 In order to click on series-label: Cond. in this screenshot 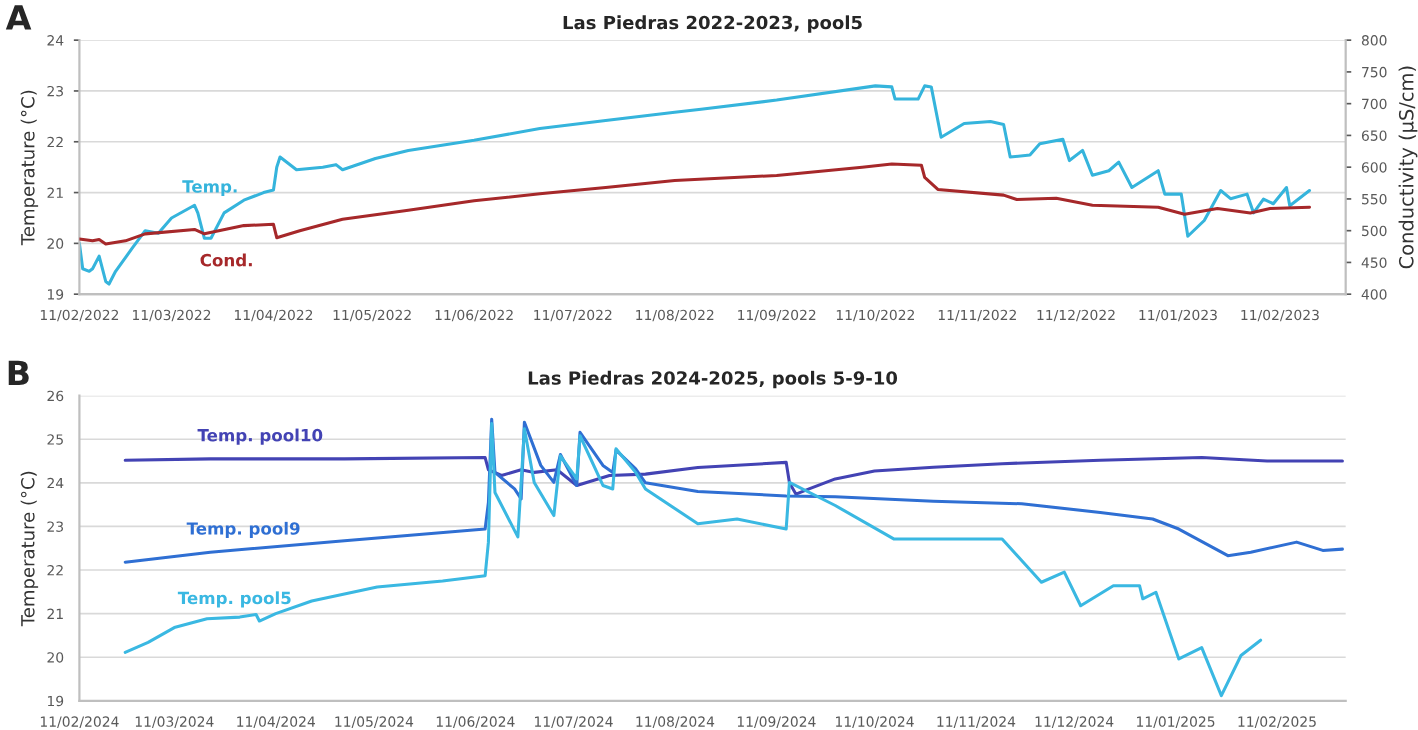, I will do `click(226, 260)`.